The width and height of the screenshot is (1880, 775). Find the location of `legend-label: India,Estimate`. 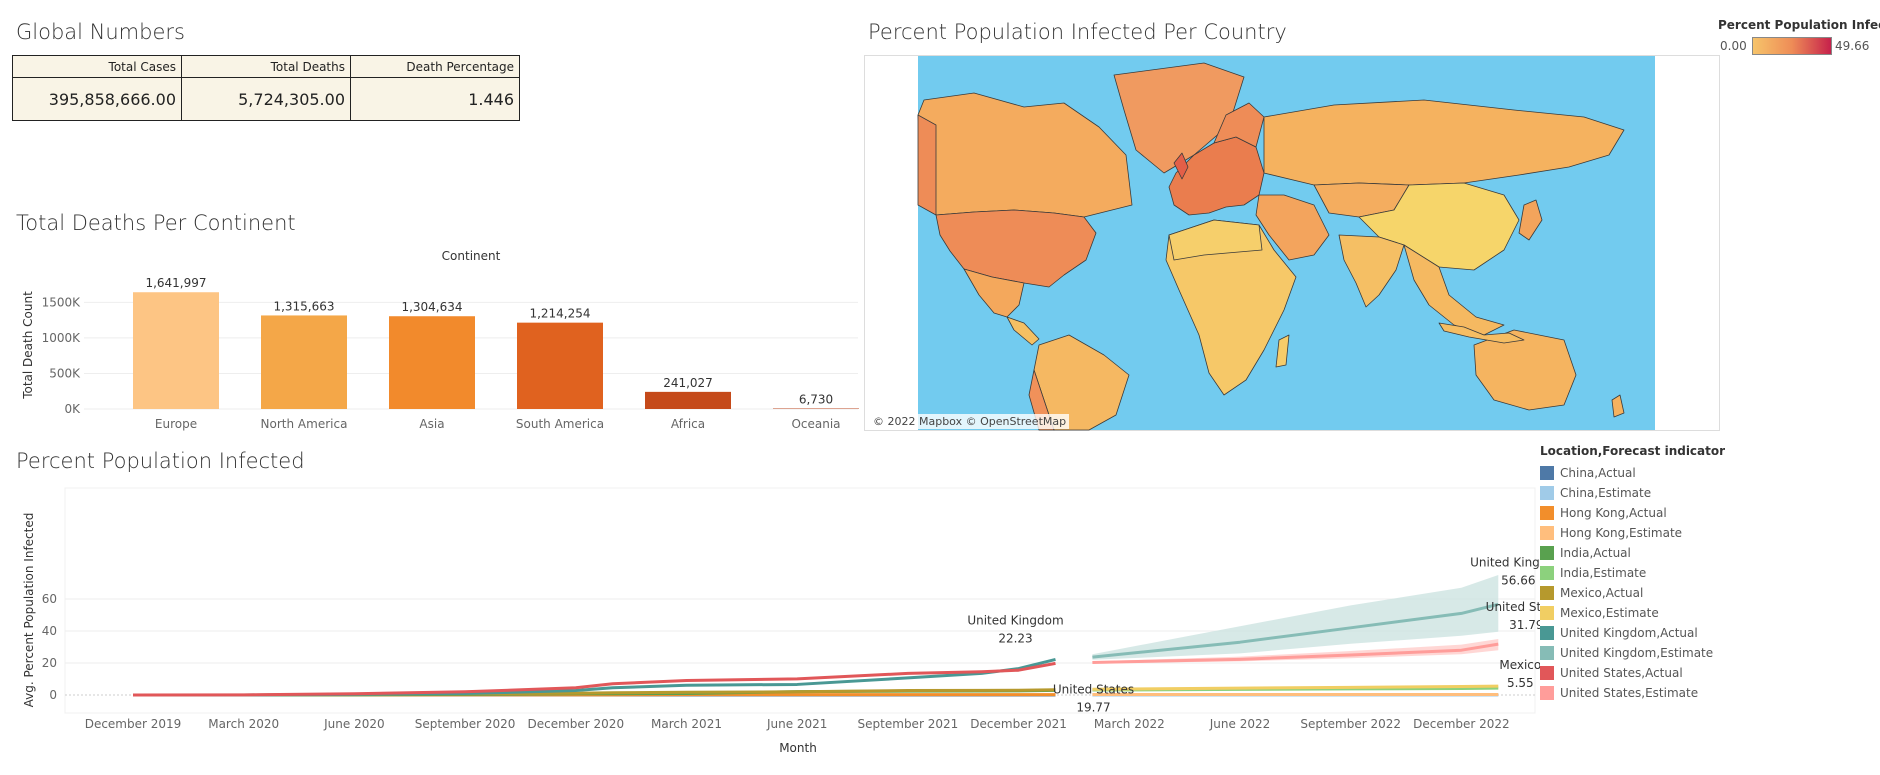

legend-label: India,Estimate is located at coordinates (1603, 572).